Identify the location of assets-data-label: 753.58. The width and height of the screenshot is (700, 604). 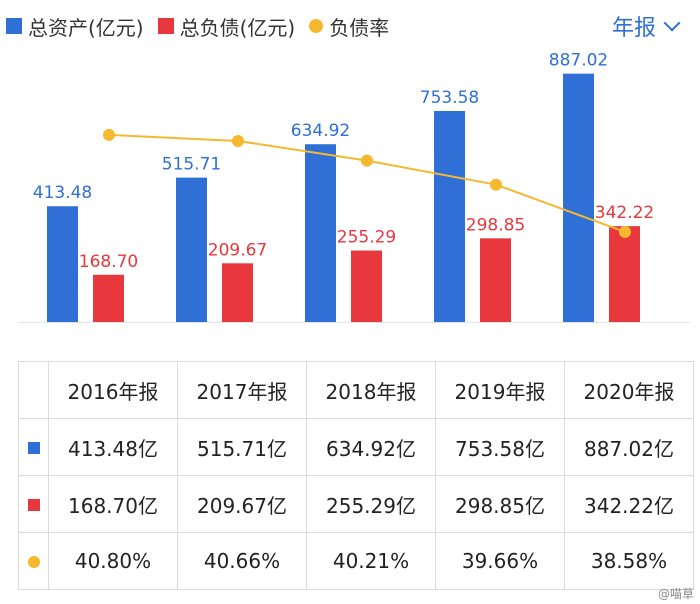
(449, 98).